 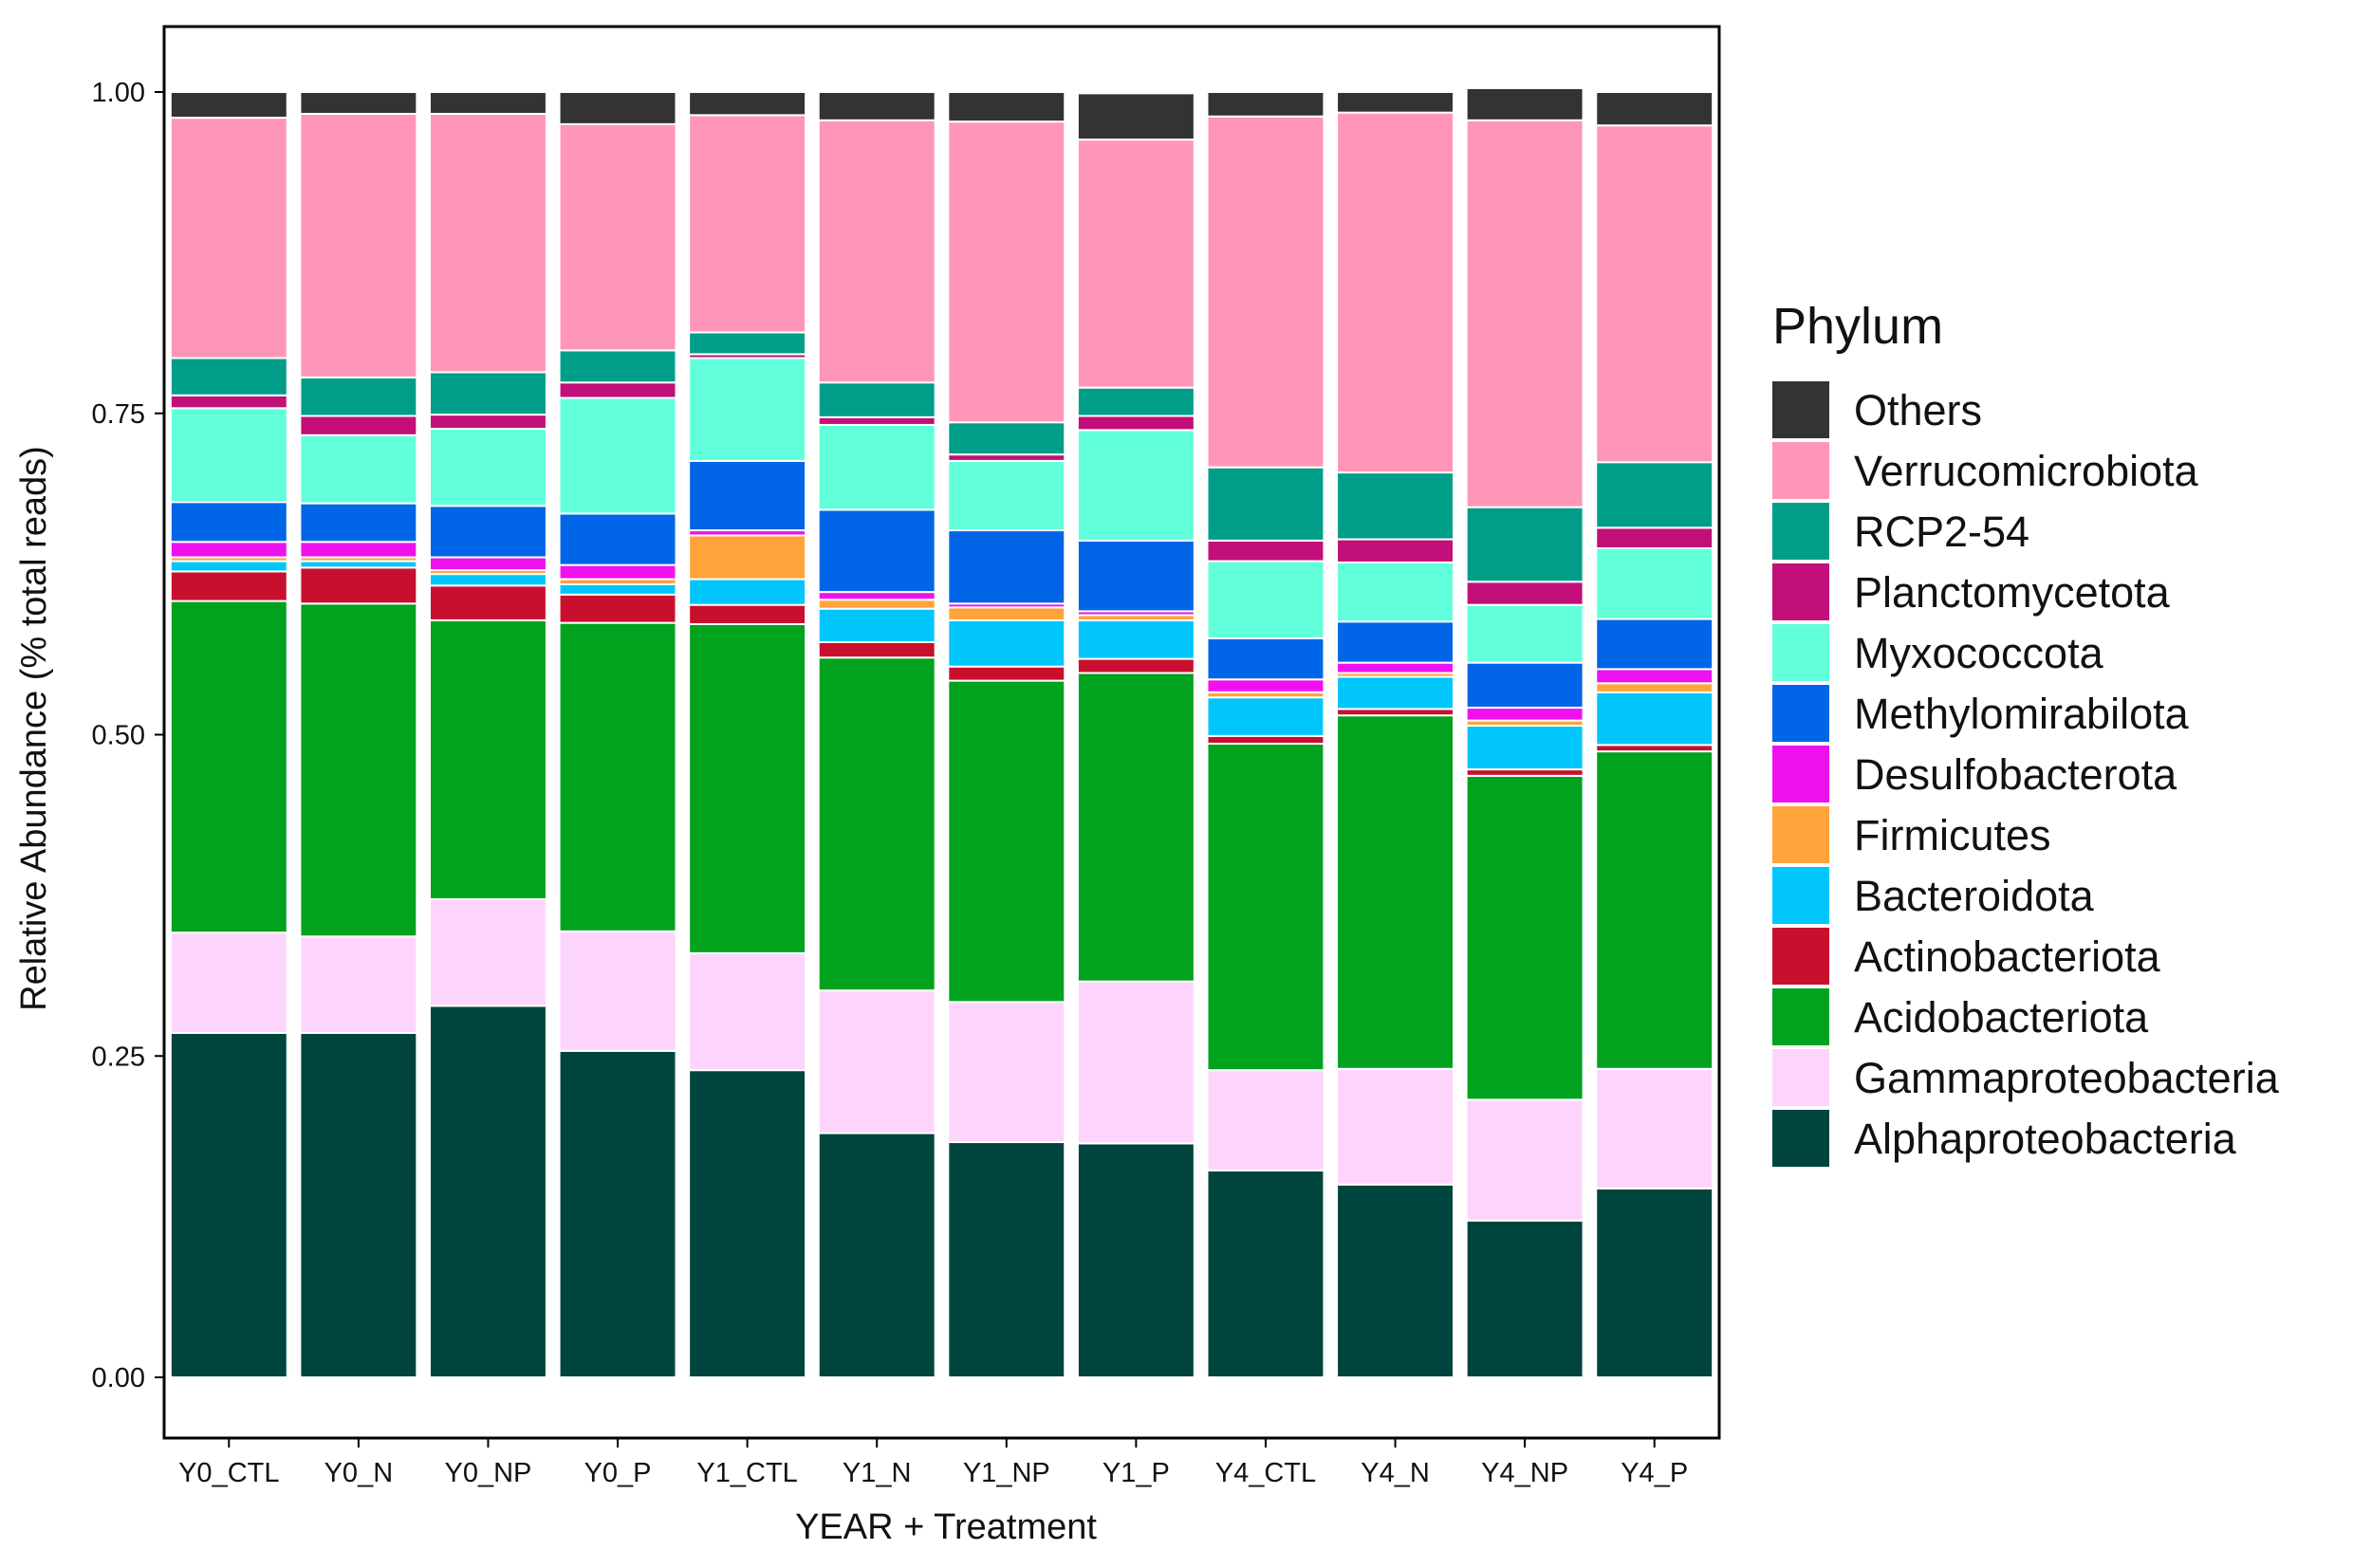 What do you see at coordinates (488, 468) in the screenshot?
I see `bar-segment-myxococcota-y0_np` at bounding box center [488, 468].